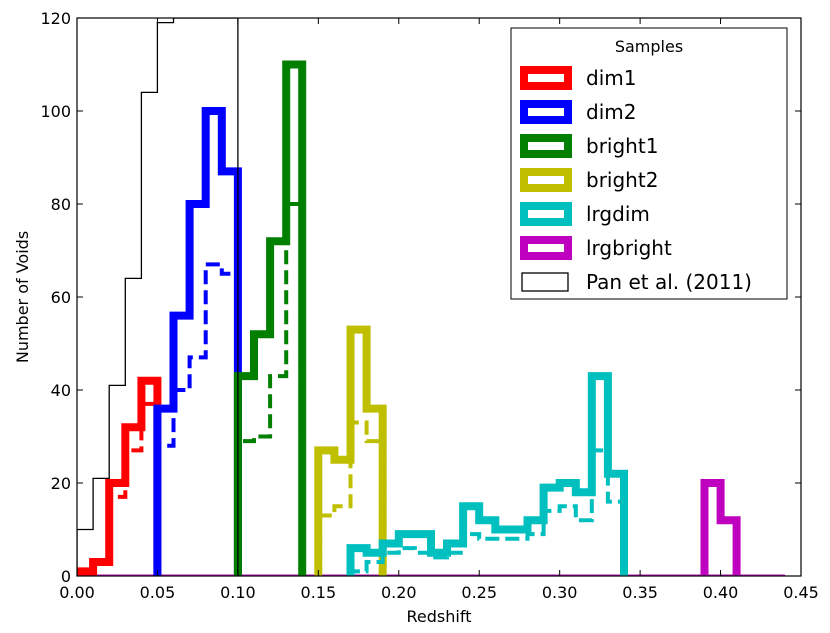 This screenshot has width=830, height=633. Describe the element at coordinates (546, 112) in the screenshot. I see `dim2-legend-swatch` at that location.